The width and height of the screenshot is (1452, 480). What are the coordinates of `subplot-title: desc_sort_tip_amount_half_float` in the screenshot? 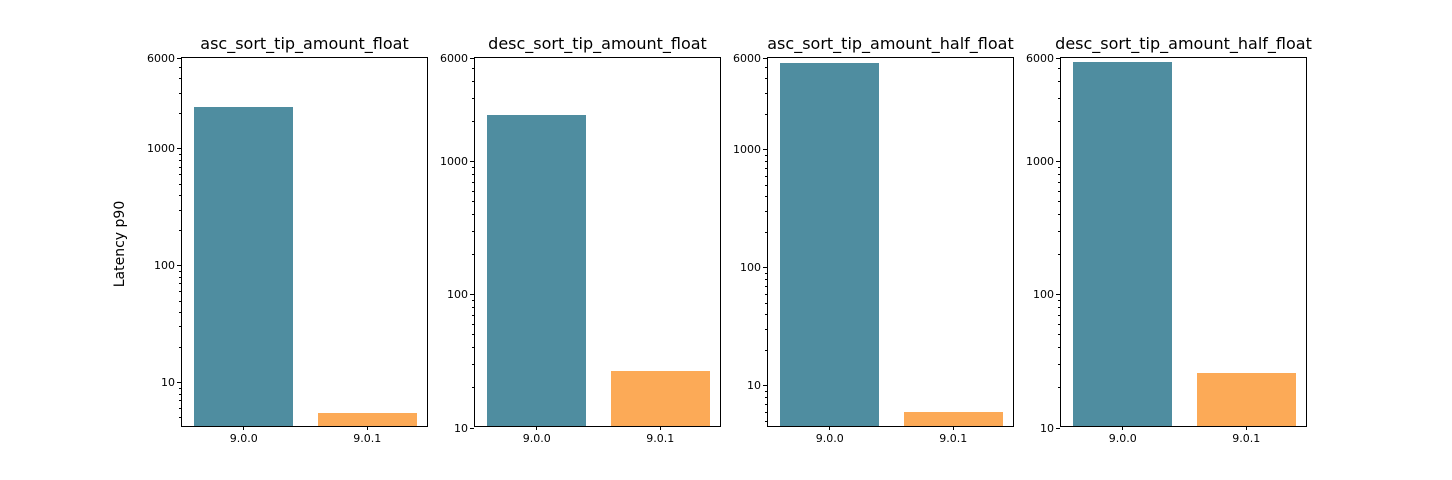 It's located at (1183, 43).